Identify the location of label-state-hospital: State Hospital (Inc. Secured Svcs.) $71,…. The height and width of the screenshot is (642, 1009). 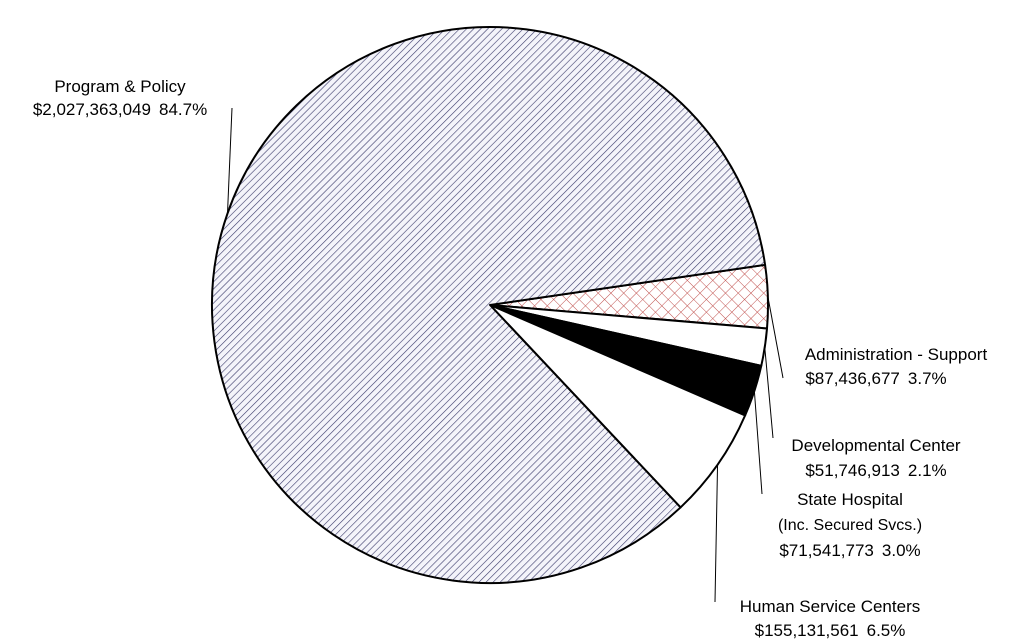
(850, 525).